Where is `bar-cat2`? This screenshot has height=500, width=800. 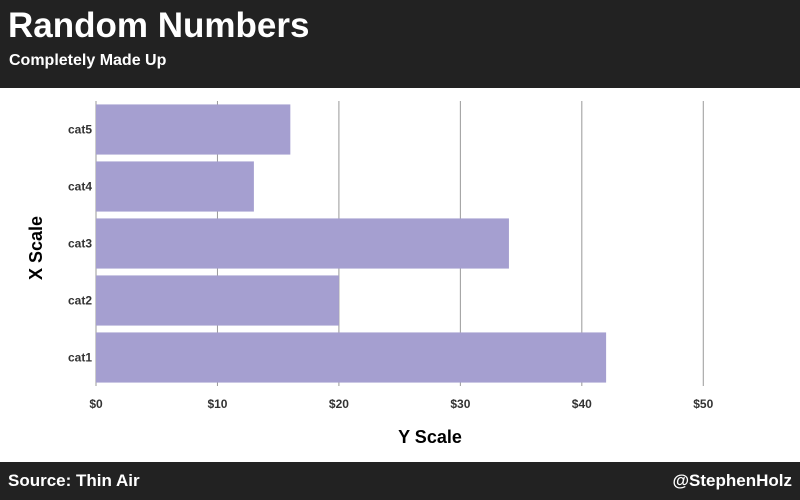 bar-cat2 is located at coordinates (217, 300).